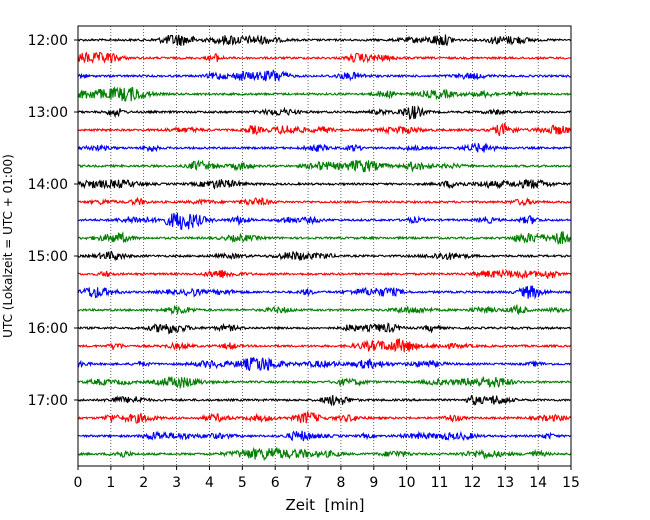 The height and width of the screenshot is (520, 650). Describe the element at coordinates (538, 483) in the screenshot. I see `x-tick-label: 14` at that location.